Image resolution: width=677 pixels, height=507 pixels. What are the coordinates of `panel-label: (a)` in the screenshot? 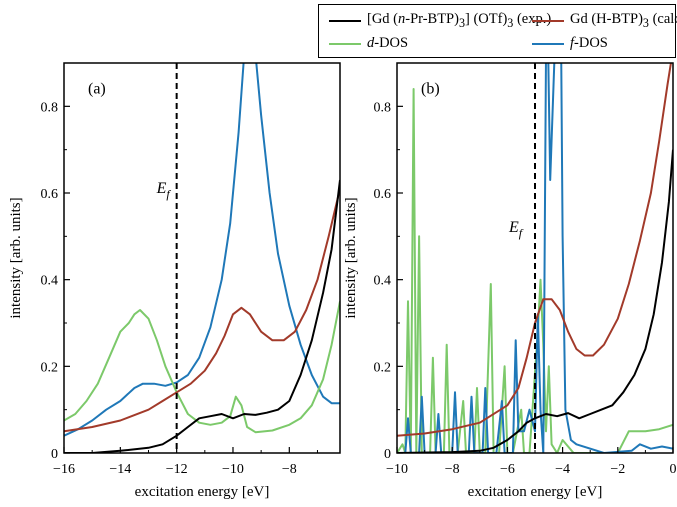 It's located at (97, 88).